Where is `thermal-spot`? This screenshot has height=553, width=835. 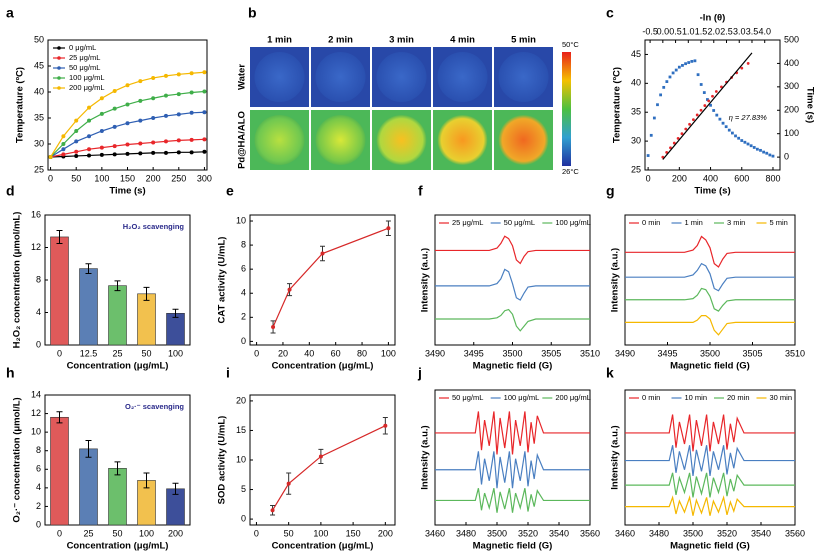 thermal-spot is located at coordinates (279, 140).